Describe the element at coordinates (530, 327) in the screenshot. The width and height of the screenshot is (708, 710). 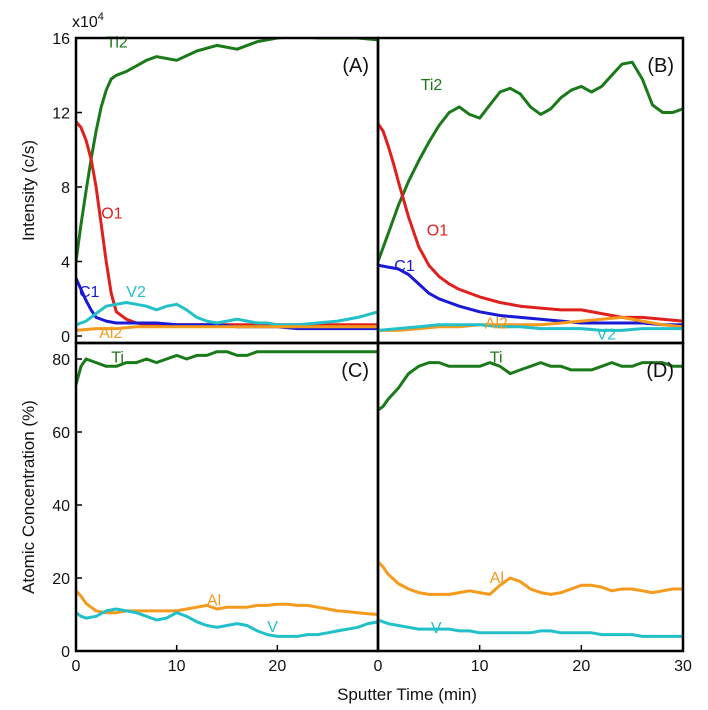
I see `panel-b-series-v2` at that location.